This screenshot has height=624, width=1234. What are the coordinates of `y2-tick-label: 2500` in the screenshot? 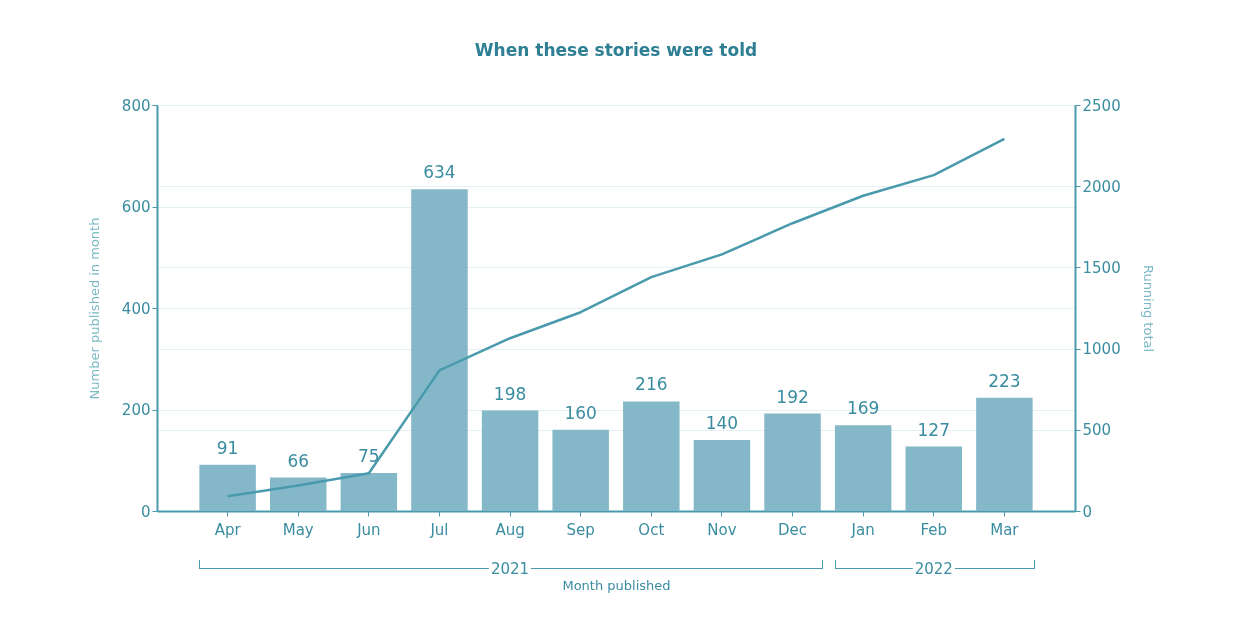 It's located at (1101, 105).